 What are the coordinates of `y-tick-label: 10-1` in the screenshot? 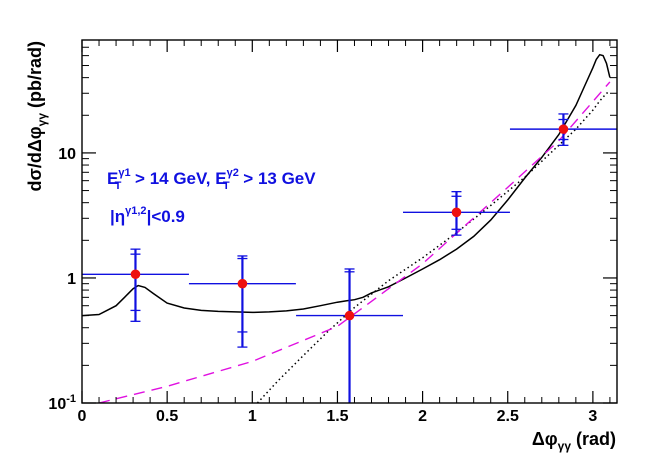 It's located at (62, 403).